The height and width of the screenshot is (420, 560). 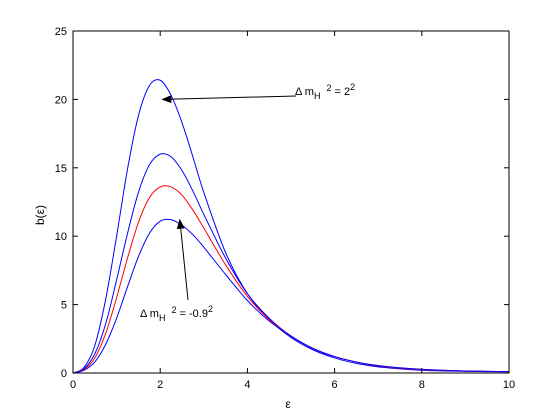 What do you see at coordinates (509, 385) in the screenshot?
I see `x-tick-label: 10` at bounding box center [509, 385].